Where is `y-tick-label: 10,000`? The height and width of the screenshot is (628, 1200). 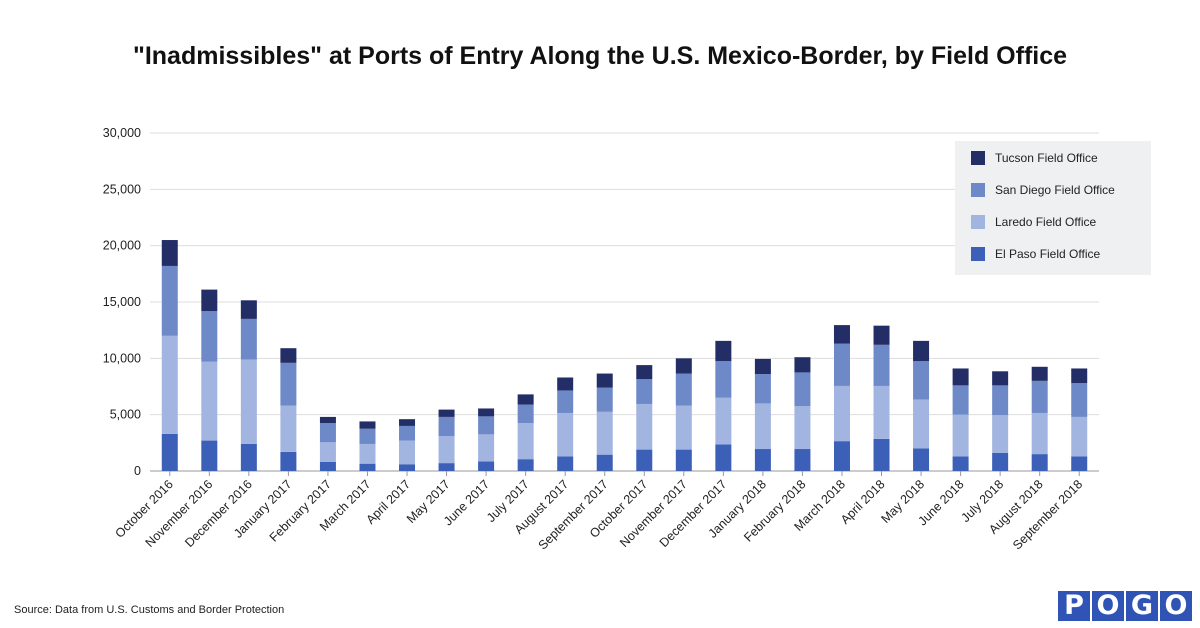 y-tick-label: 10,000 is located at coordinates (122, 358).